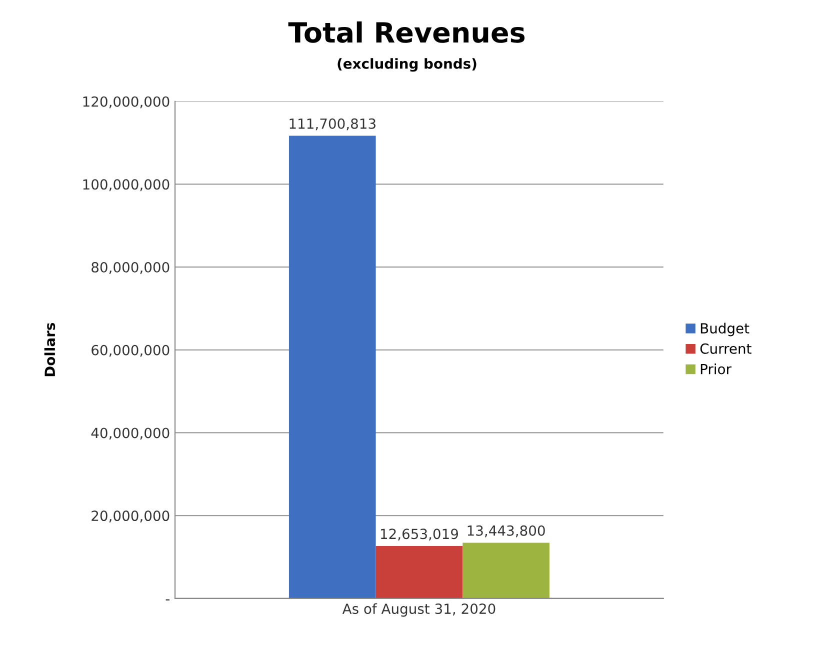 The image size is (814, 654). What do you see at coordinates (131, 516) in the screenshot?
I see `y-tick-label: 20,000,000` at bounding box center [131, 516].